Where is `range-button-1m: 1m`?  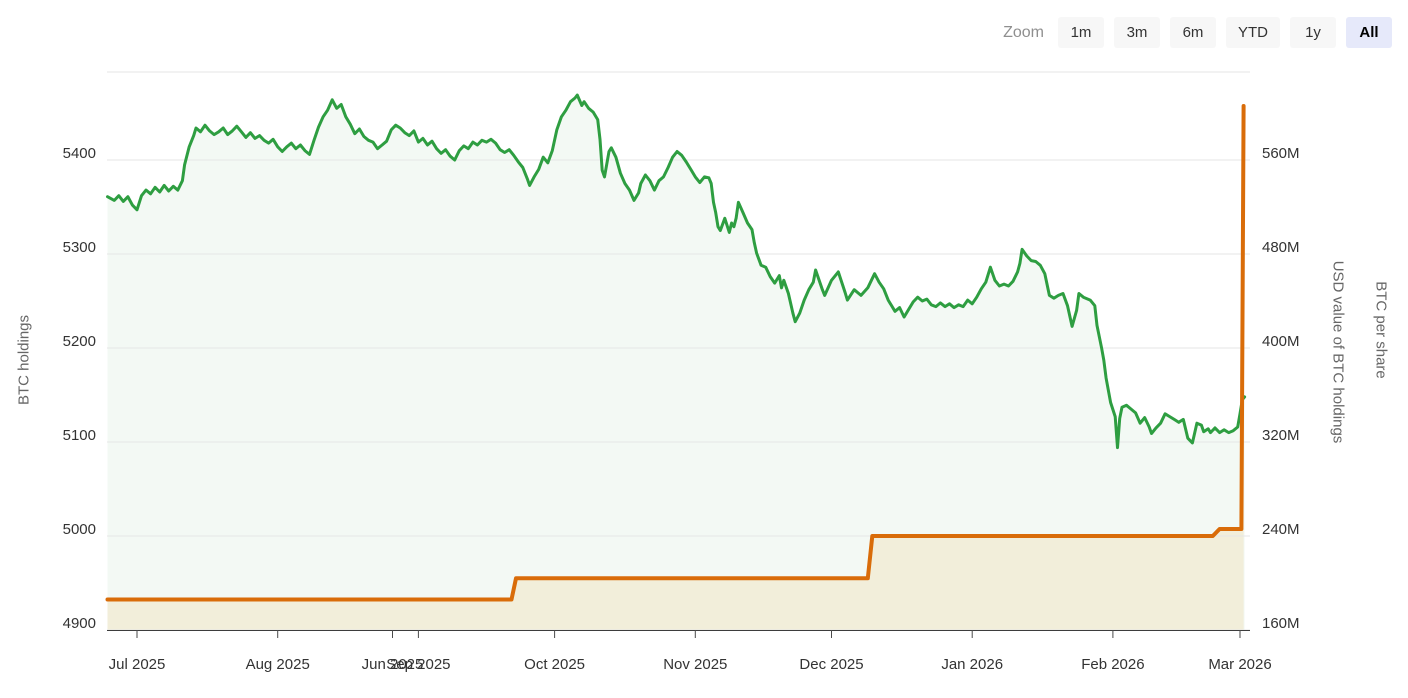
range-button-1m: 1m is located at coordinates (1081, 32).